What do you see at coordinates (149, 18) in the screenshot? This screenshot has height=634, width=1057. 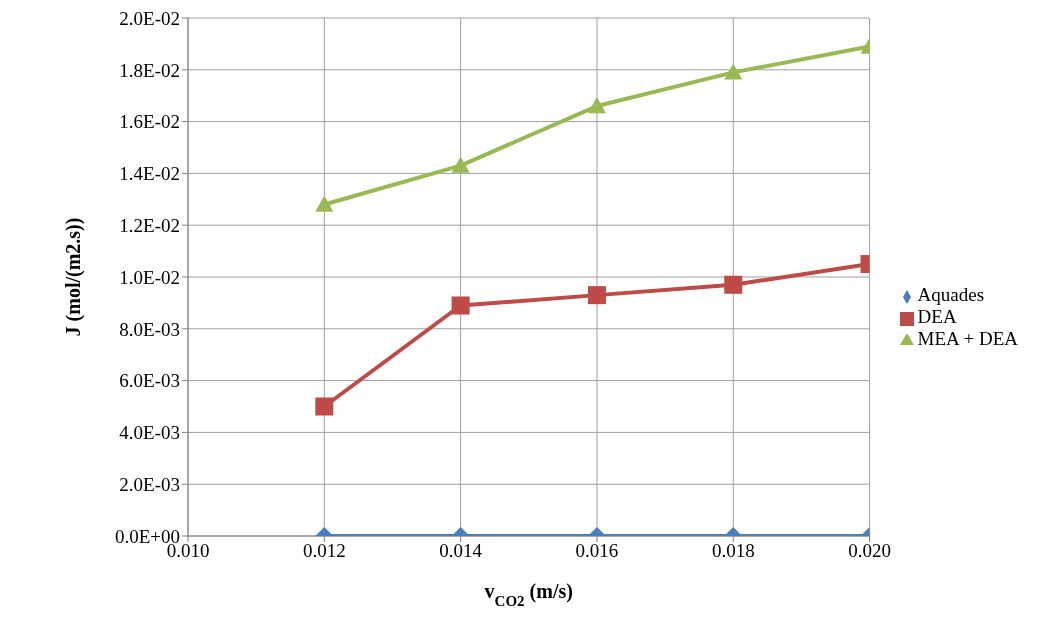 I see `y-tick-label: 2.0E-02` at bounding box center [149, 18].